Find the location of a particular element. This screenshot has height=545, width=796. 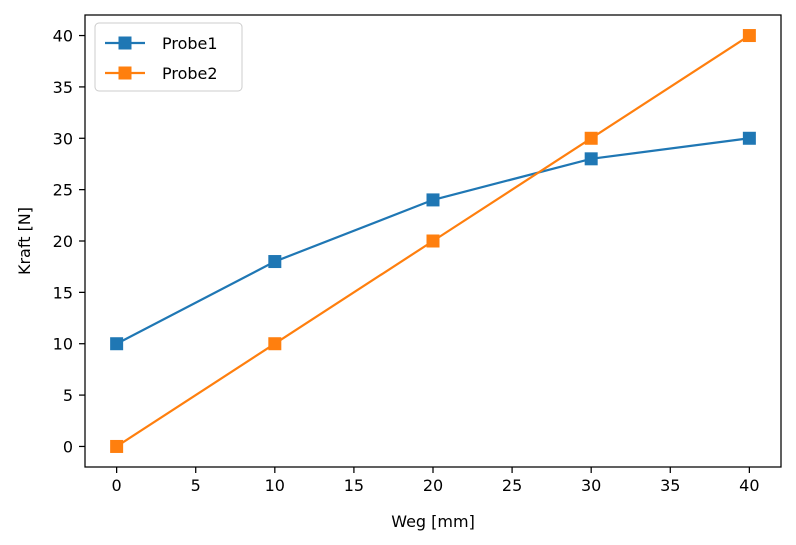

y-tick-label: 10 is located at coordinates (63, 344).